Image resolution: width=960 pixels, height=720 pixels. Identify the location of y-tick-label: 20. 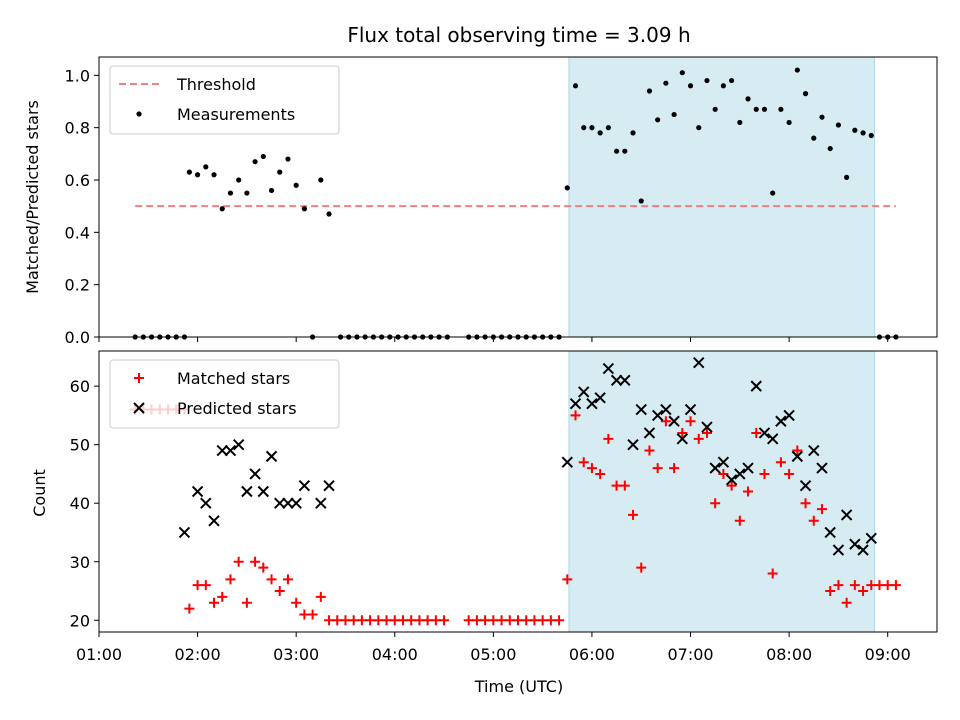
(80, 620).